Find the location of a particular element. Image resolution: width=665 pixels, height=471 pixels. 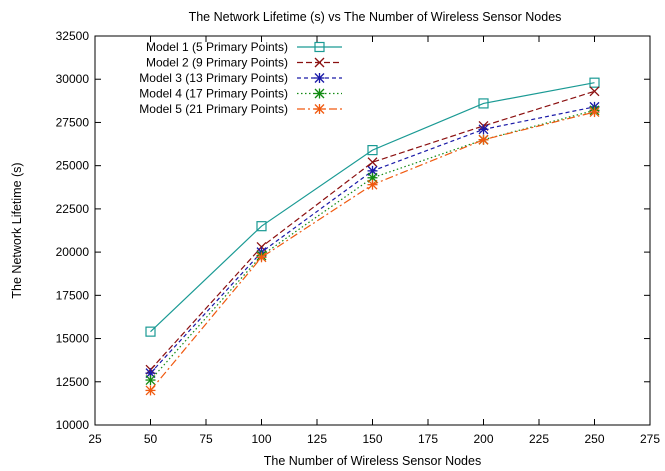

legend-entry: Model 1 (5 Primary Points) is located at coordinates (244, 47).